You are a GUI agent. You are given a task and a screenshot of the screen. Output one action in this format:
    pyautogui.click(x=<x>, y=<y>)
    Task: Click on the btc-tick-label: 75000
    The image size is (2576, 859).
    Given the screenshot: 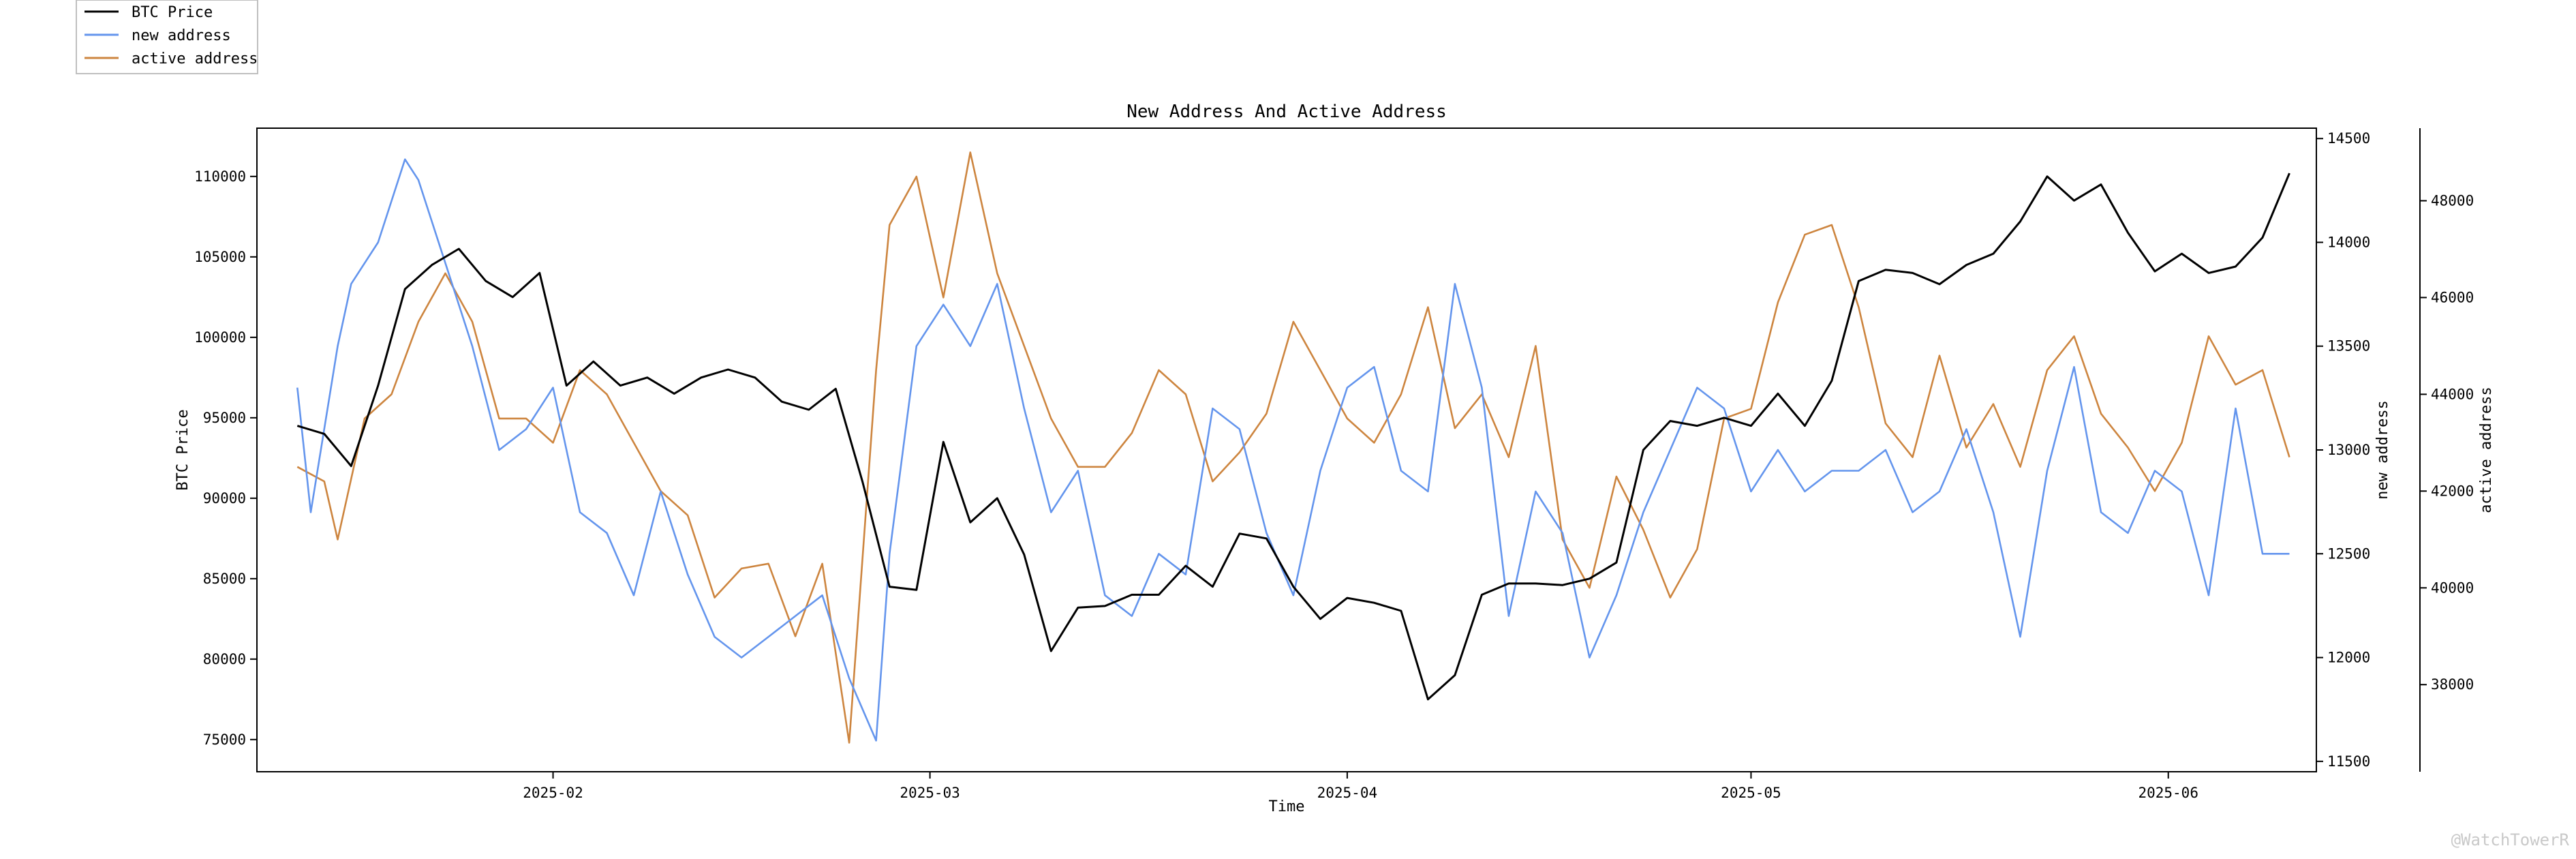 What is the action you would take?
    pyautogui.click(x=225, y=740)
    